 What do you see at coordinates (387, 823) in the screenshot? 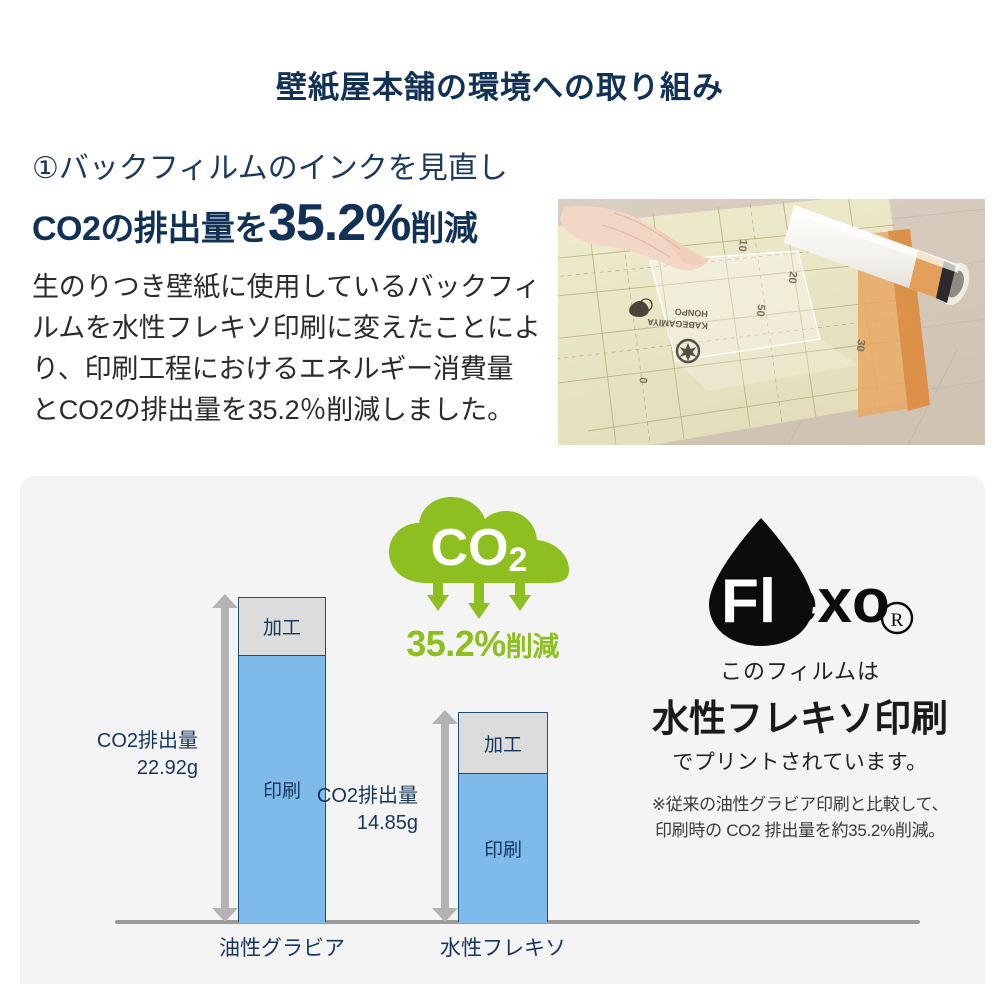
I see `emission-total-value: 14.85g` at bounding box center [387, 823].